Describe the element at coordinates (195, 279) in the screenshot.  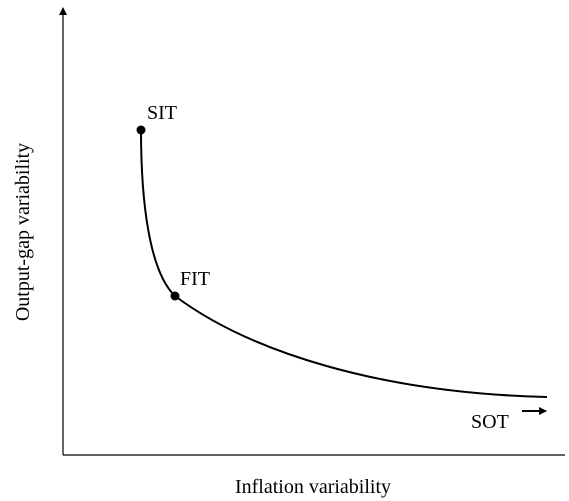
I see `point-label: FIT` at that location.